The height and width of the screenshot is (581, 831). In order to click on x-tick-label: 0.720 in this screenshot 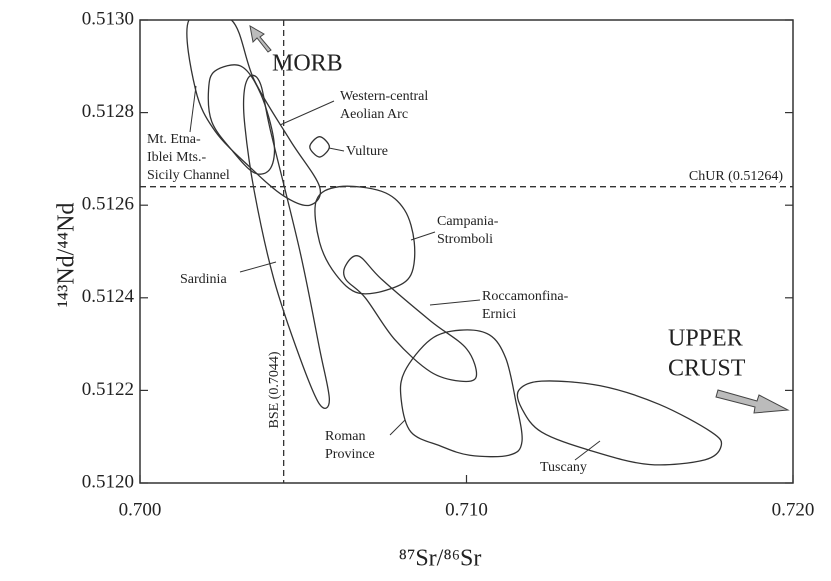, I will do `click(793, 509)`.